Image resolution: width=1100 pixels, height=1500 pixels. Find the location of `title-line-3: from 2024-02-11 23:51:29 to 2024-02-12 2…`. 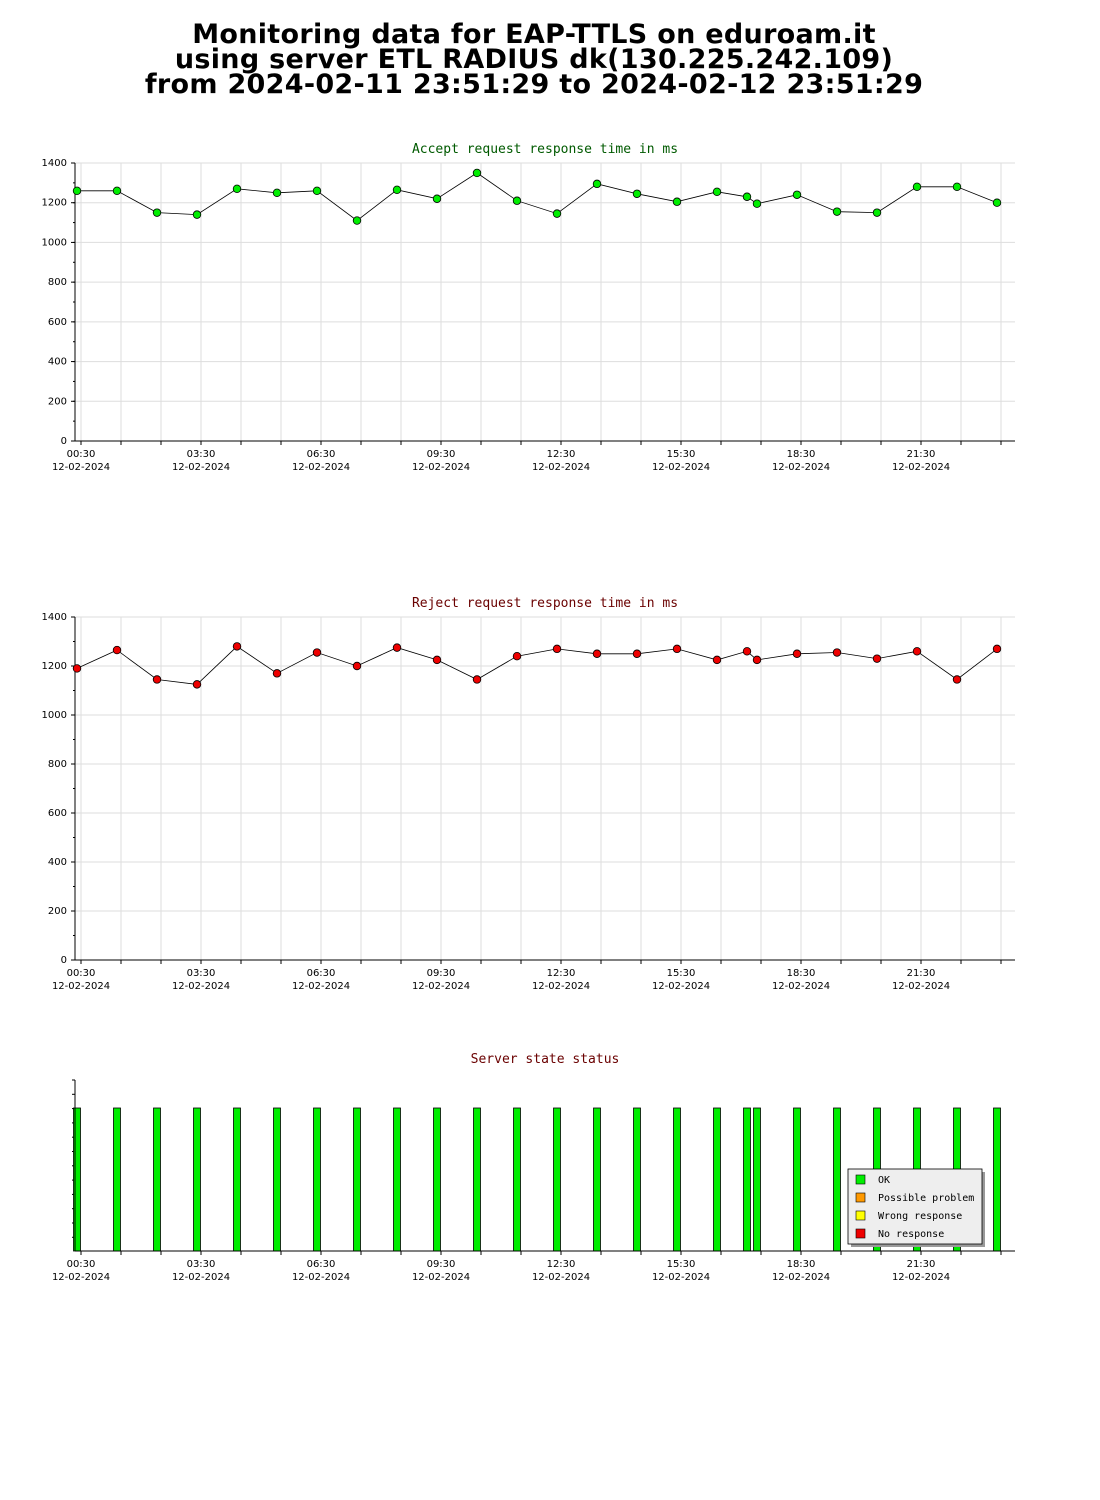

title-line-3: from 2024-02-11 23:51:29 to 2024-02-12 2… is located at coordinates (534, 84).